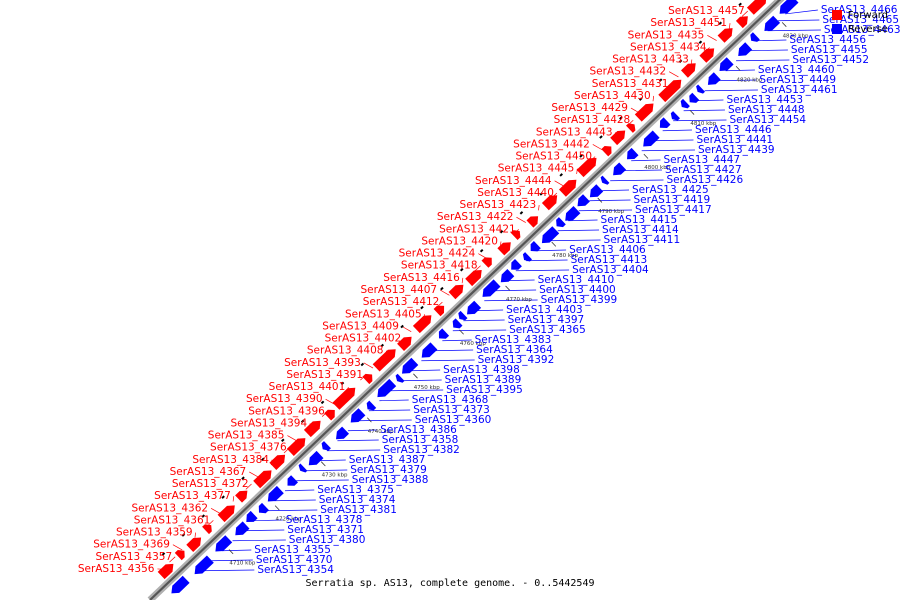 The width and height of the screenshot is (900, 600). What do you see at coordinates (547, 330) in the screenshot?
I see `reverse-gene-label: SerAS13_4365` at bounding box center [547, 330].